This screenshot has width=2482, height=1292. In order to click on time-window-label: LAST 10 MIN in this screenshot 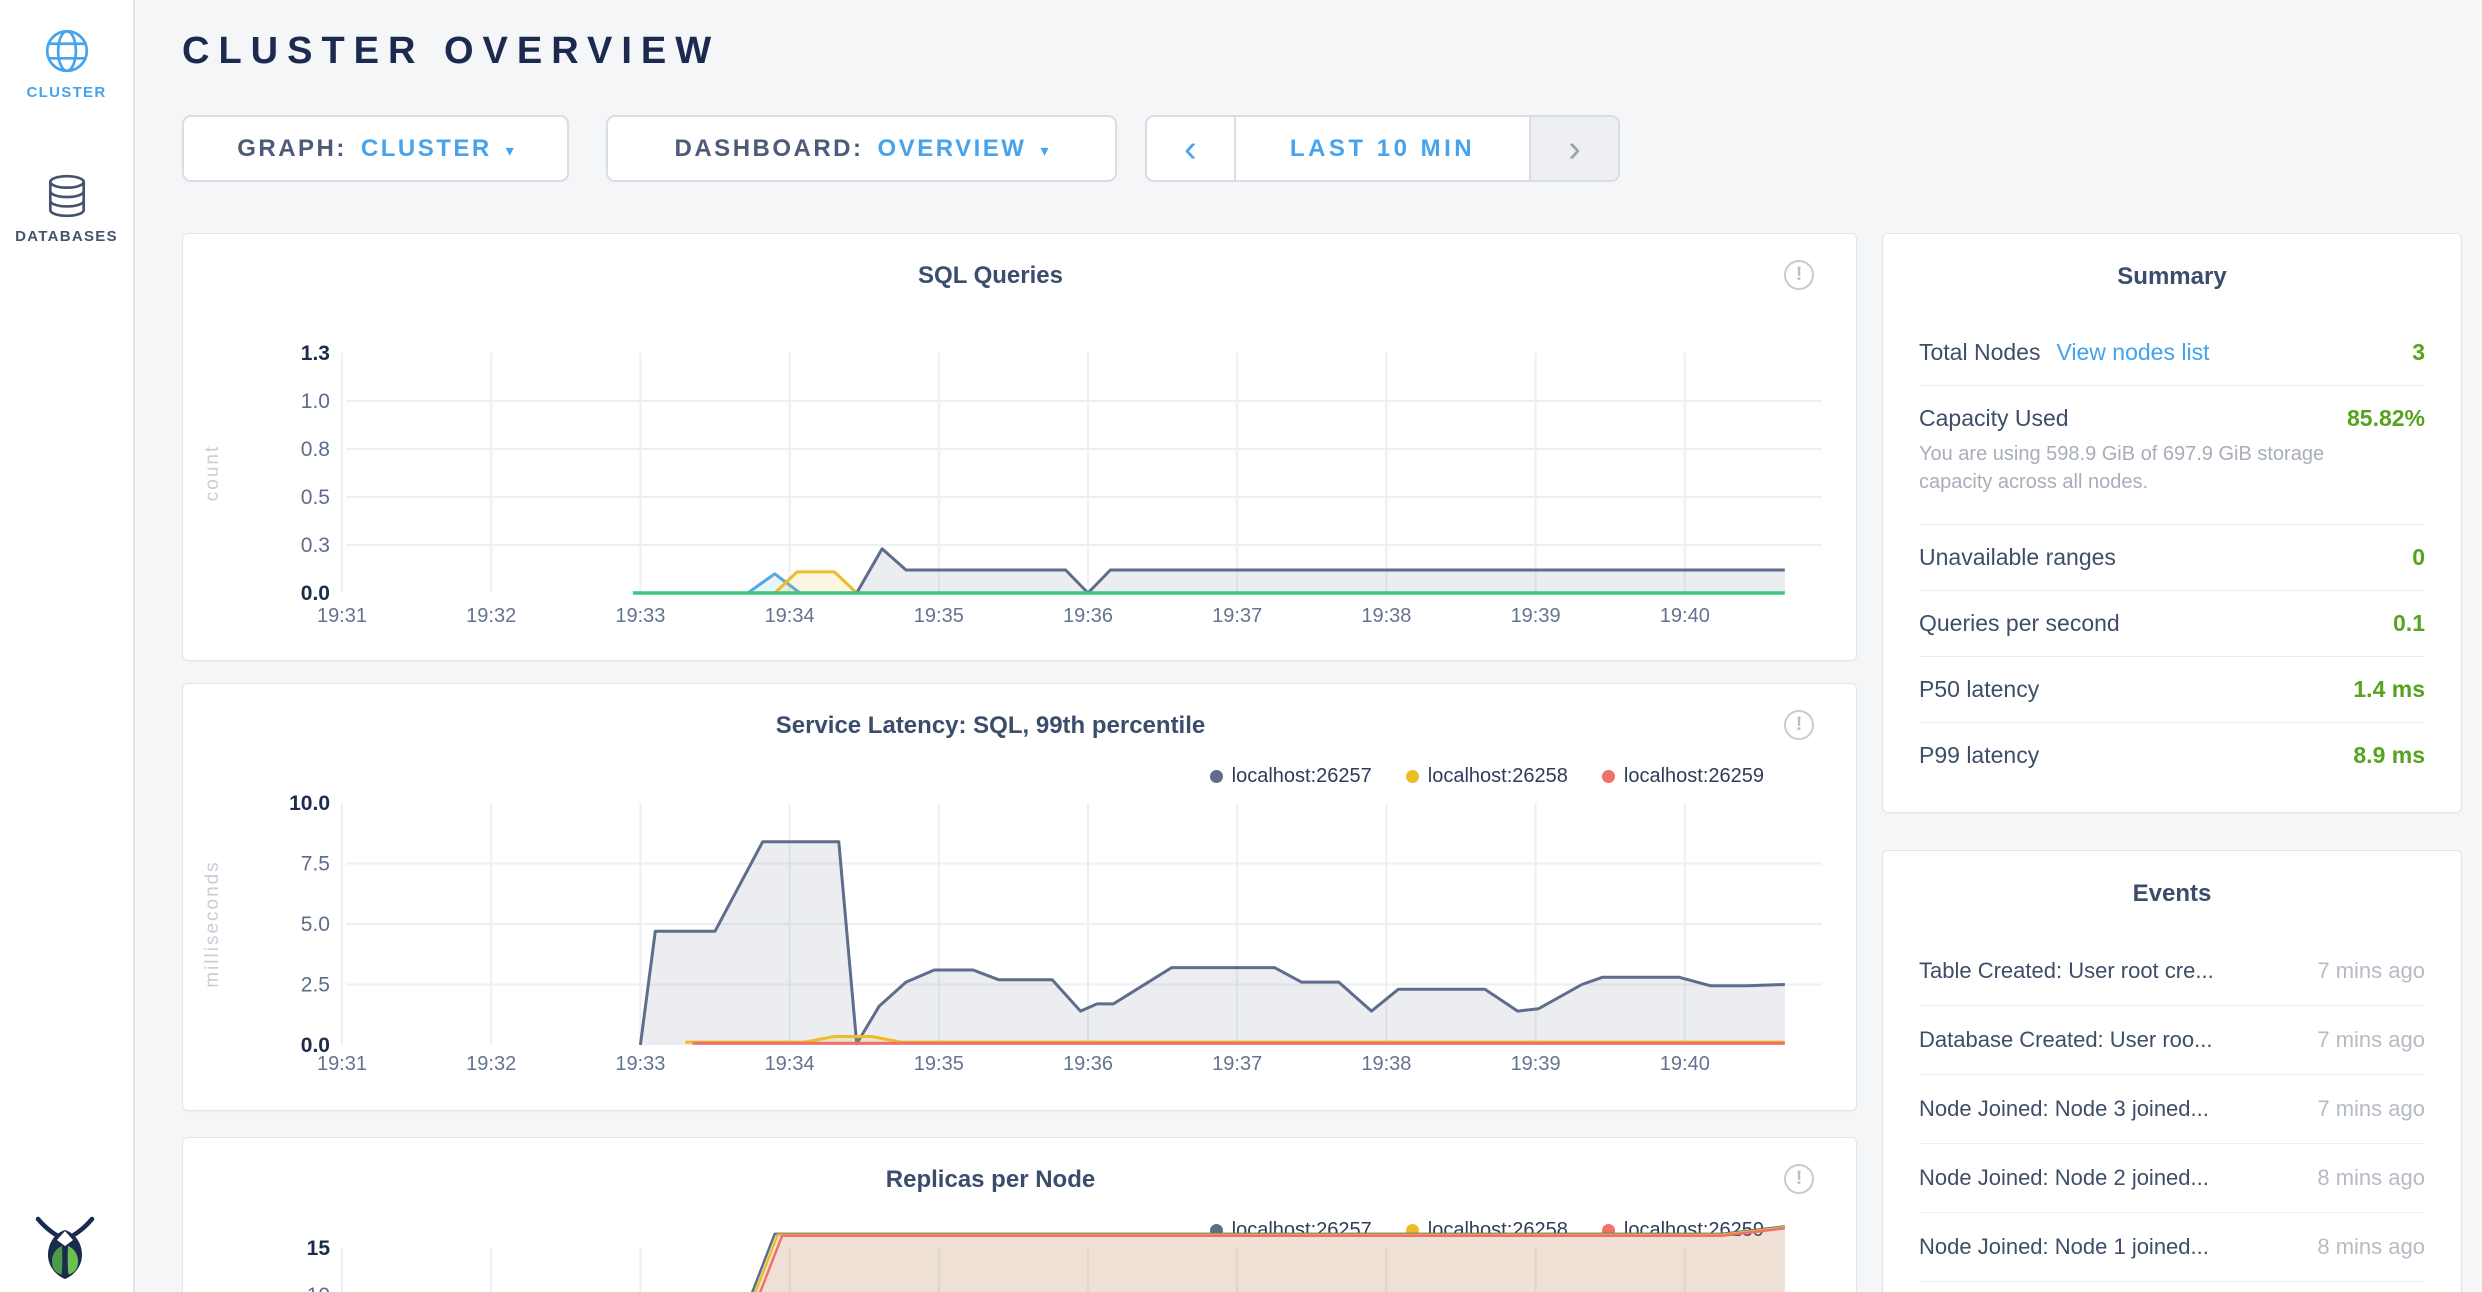, I will do `click(1382, 148)`.